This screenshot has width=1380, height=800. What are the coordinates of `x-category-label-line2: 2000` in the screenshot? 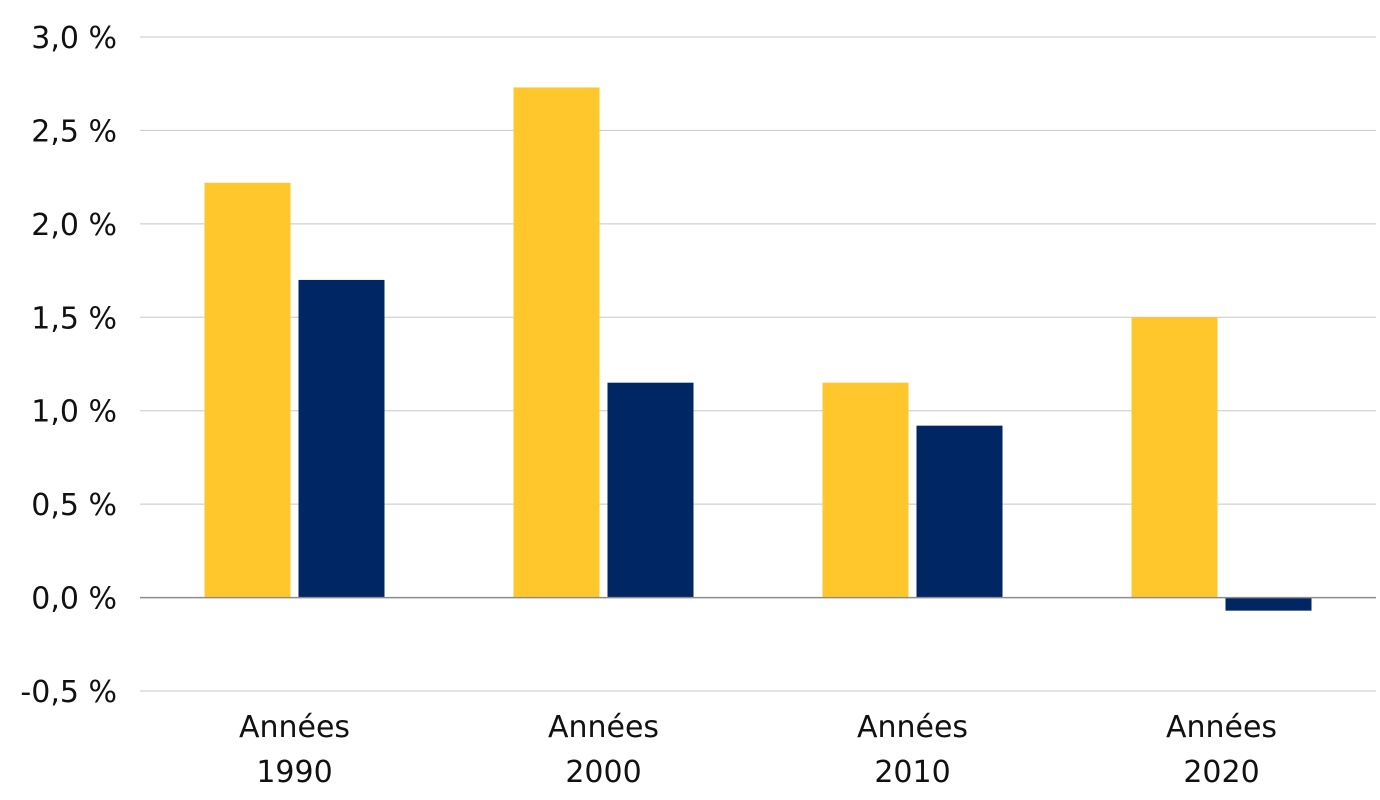 It's located at (603, 772).